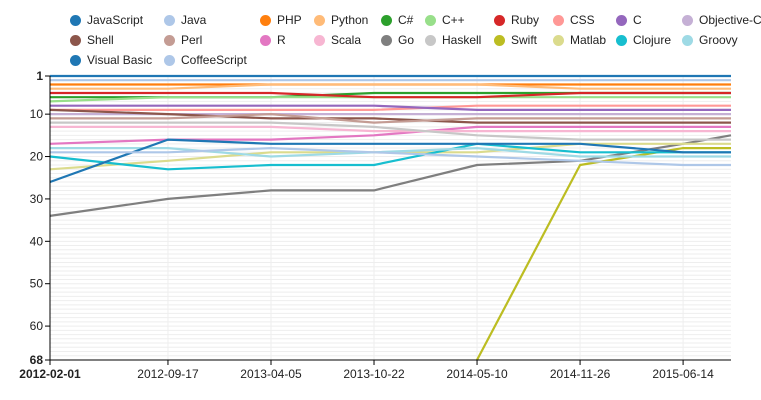 This screenshot has height=400, width=761. Describe the element at coordinates (50, 374) in the screenshot. I see `x-tick-label: 2012-02-01` at that location.